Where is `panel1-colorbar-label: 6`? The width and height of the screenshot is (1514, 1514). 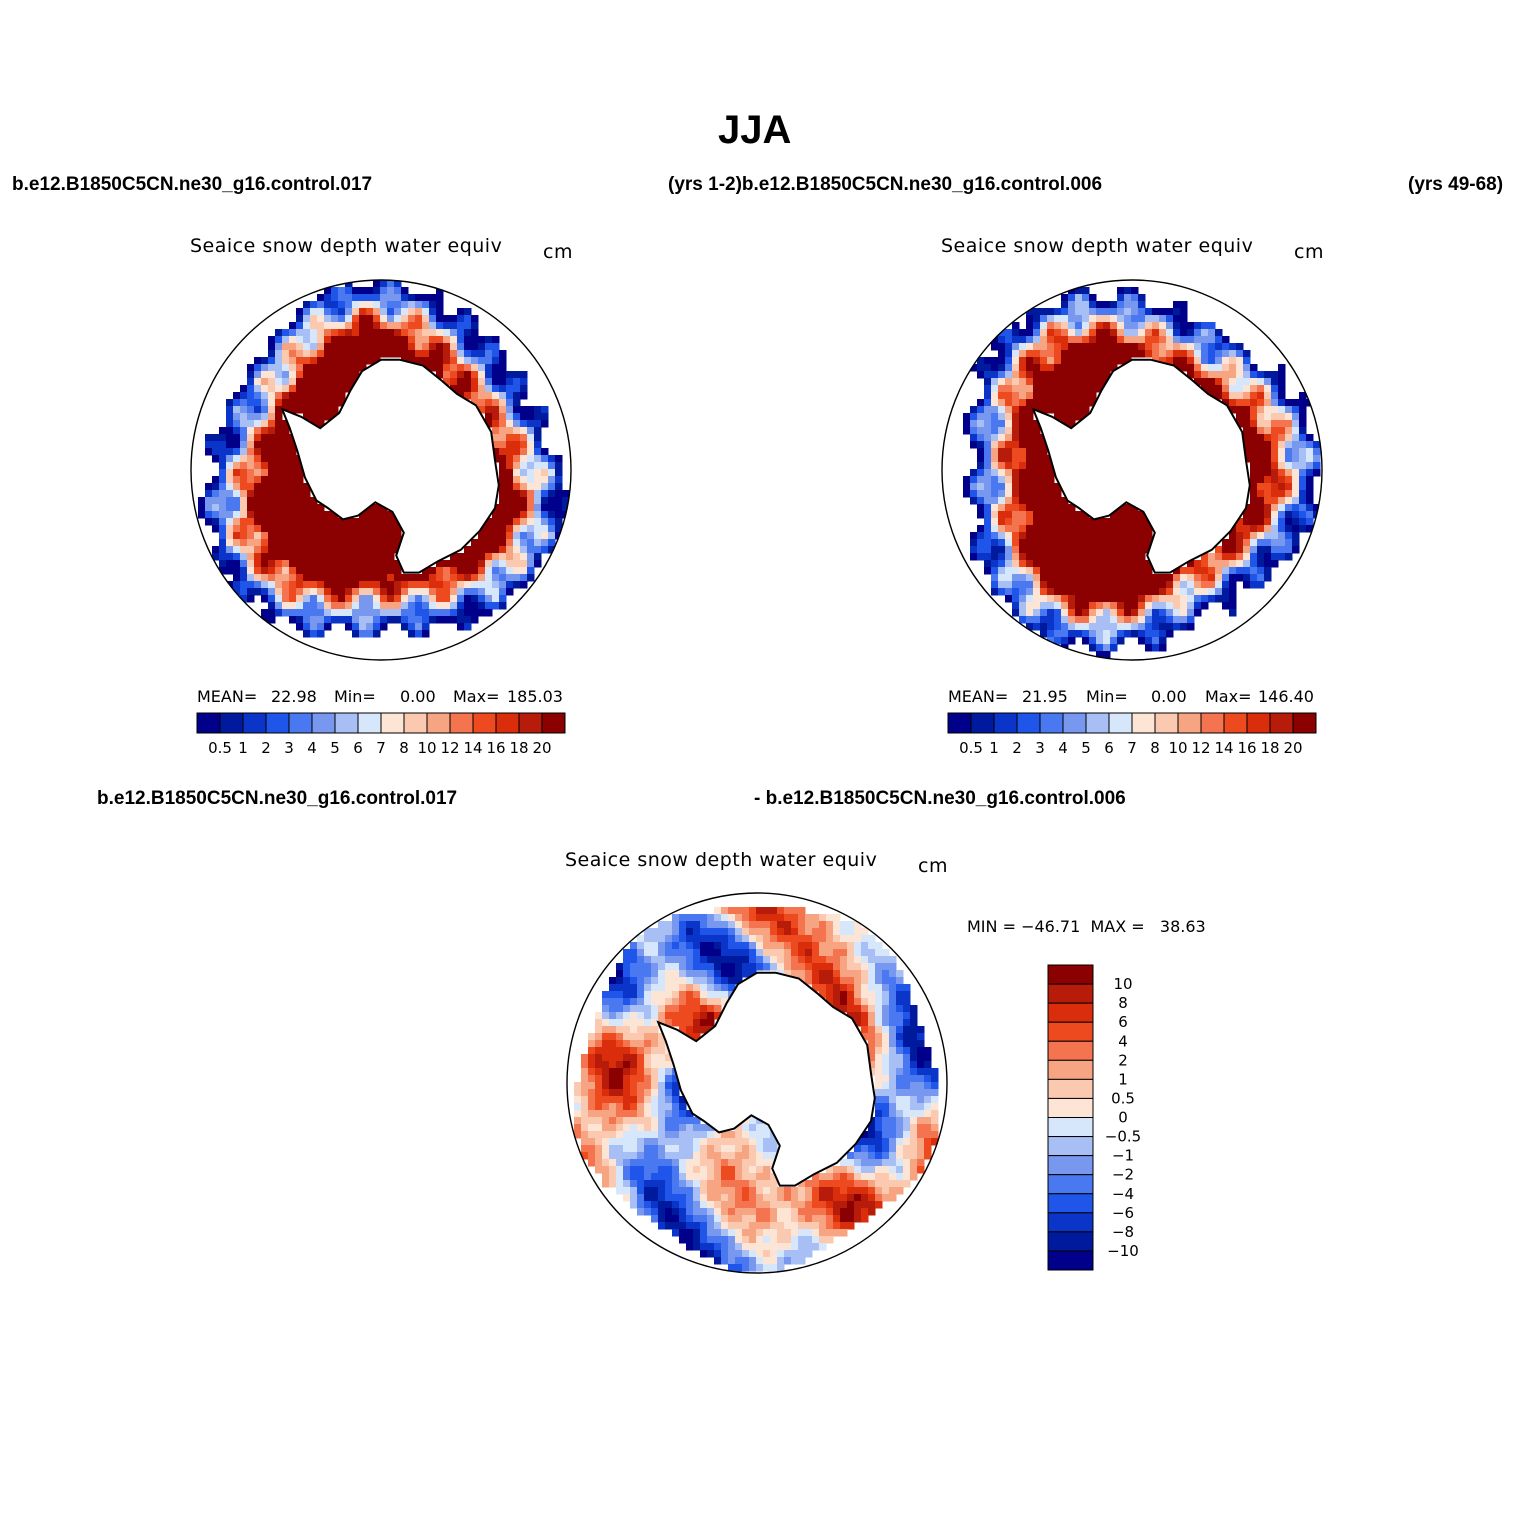
panel1-colorbar-label: 6 is located at coordinates (358, 748).